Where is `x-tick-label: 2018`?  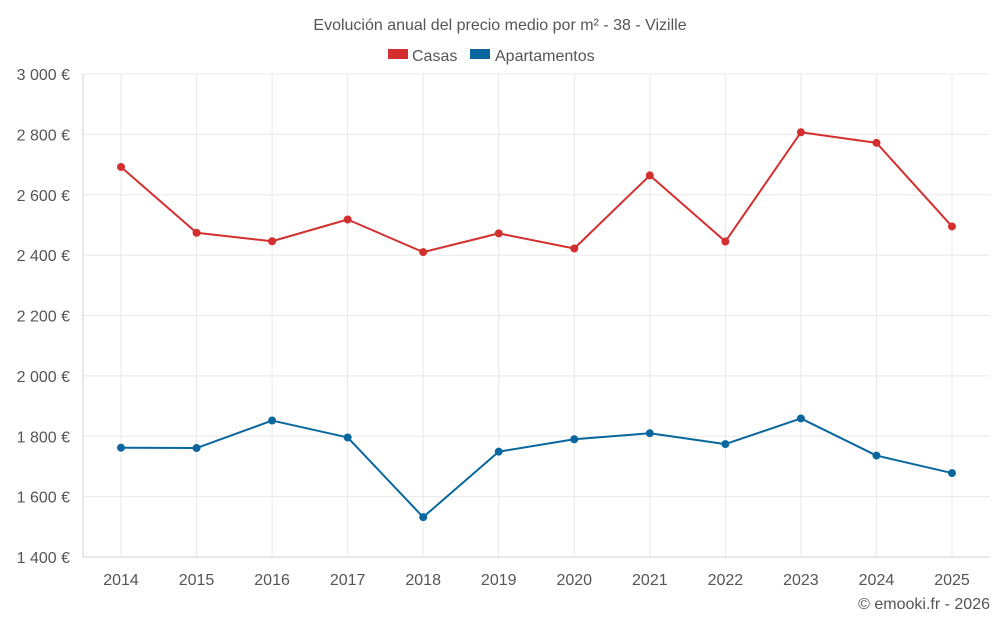 x-tick-label: 2018 is located at coordinates (423, 580).